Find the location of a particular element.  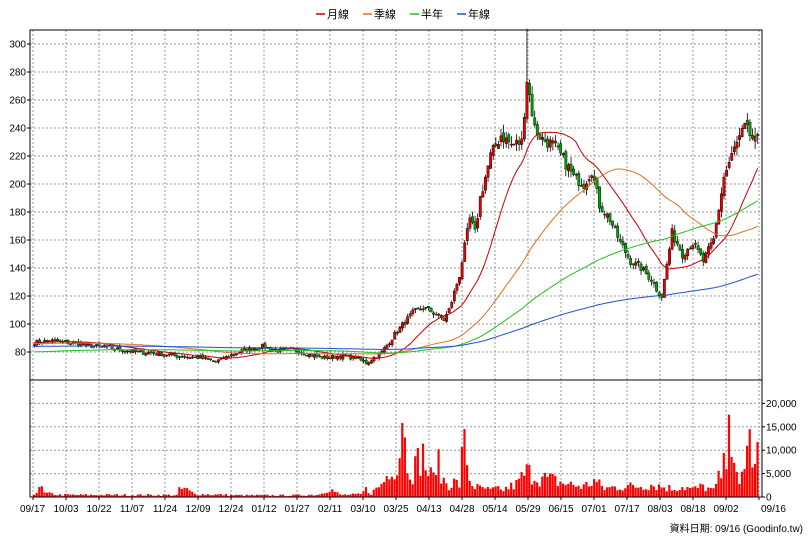

legend-label: 半年 is located at coordinates (432, 14).